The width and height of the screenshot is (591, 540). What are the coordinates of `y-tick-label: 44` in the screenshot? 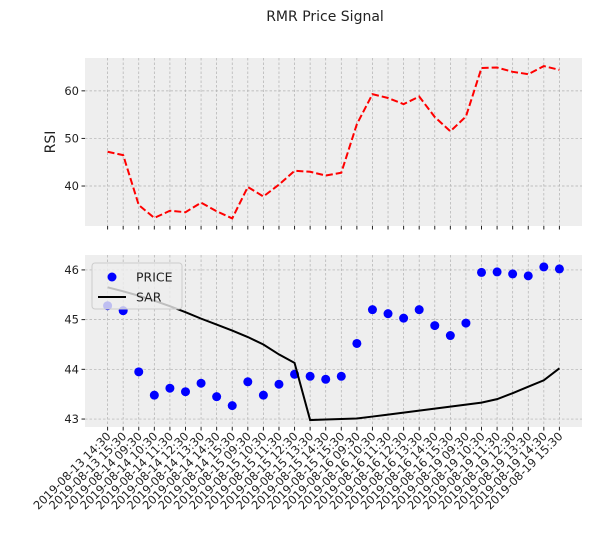 It's located at (71, 369).